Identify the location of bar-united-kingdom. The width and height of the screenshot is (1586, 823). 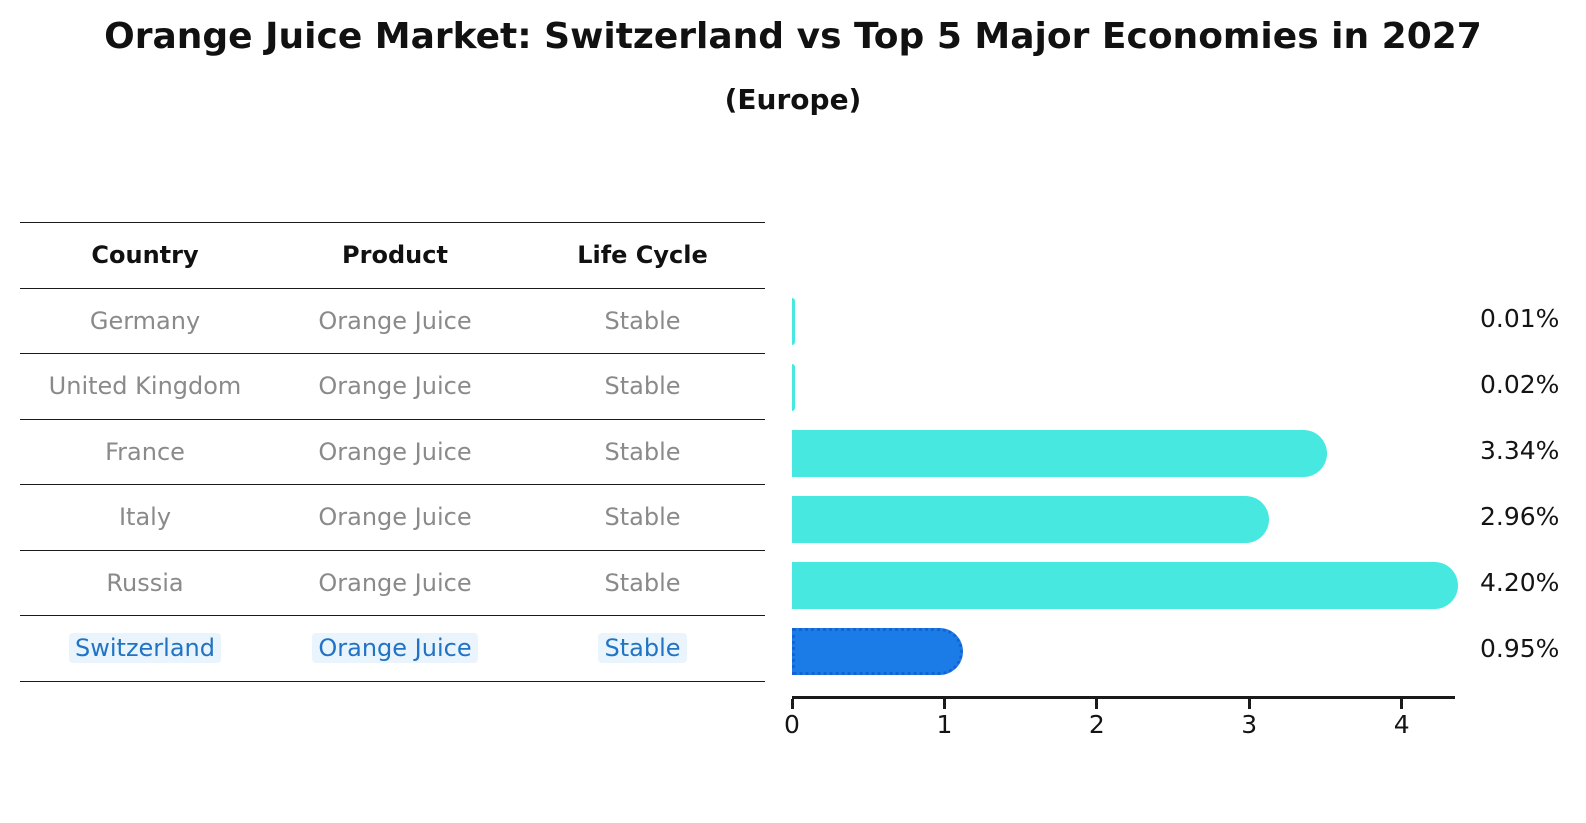
(794, 387).